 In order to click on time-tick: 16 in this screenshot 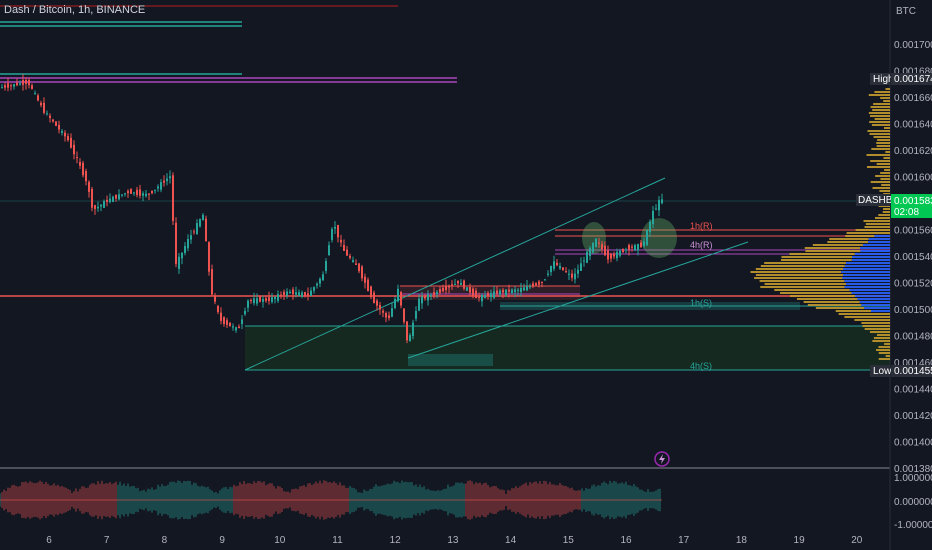, I will do `click(626, 540)`.